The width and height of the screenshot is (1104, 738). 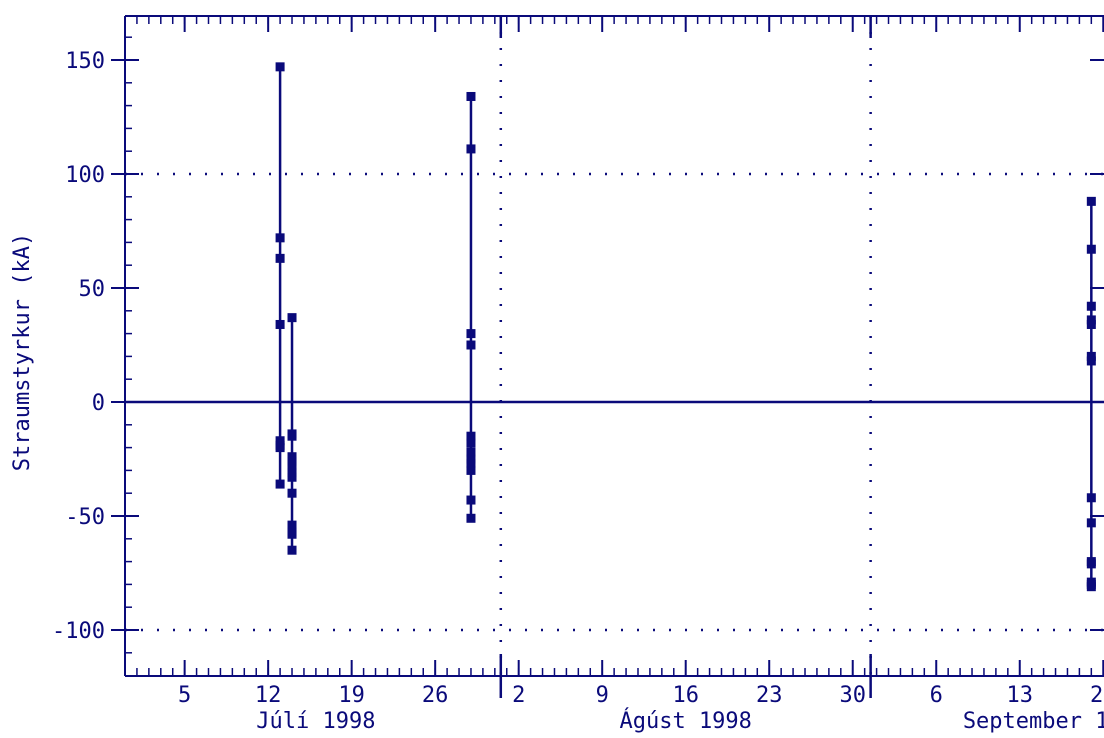 What do you see at coordinates (852, 695) in the screenshot?
I see `x-tick-label: 30` at bounding box center [852, 695].